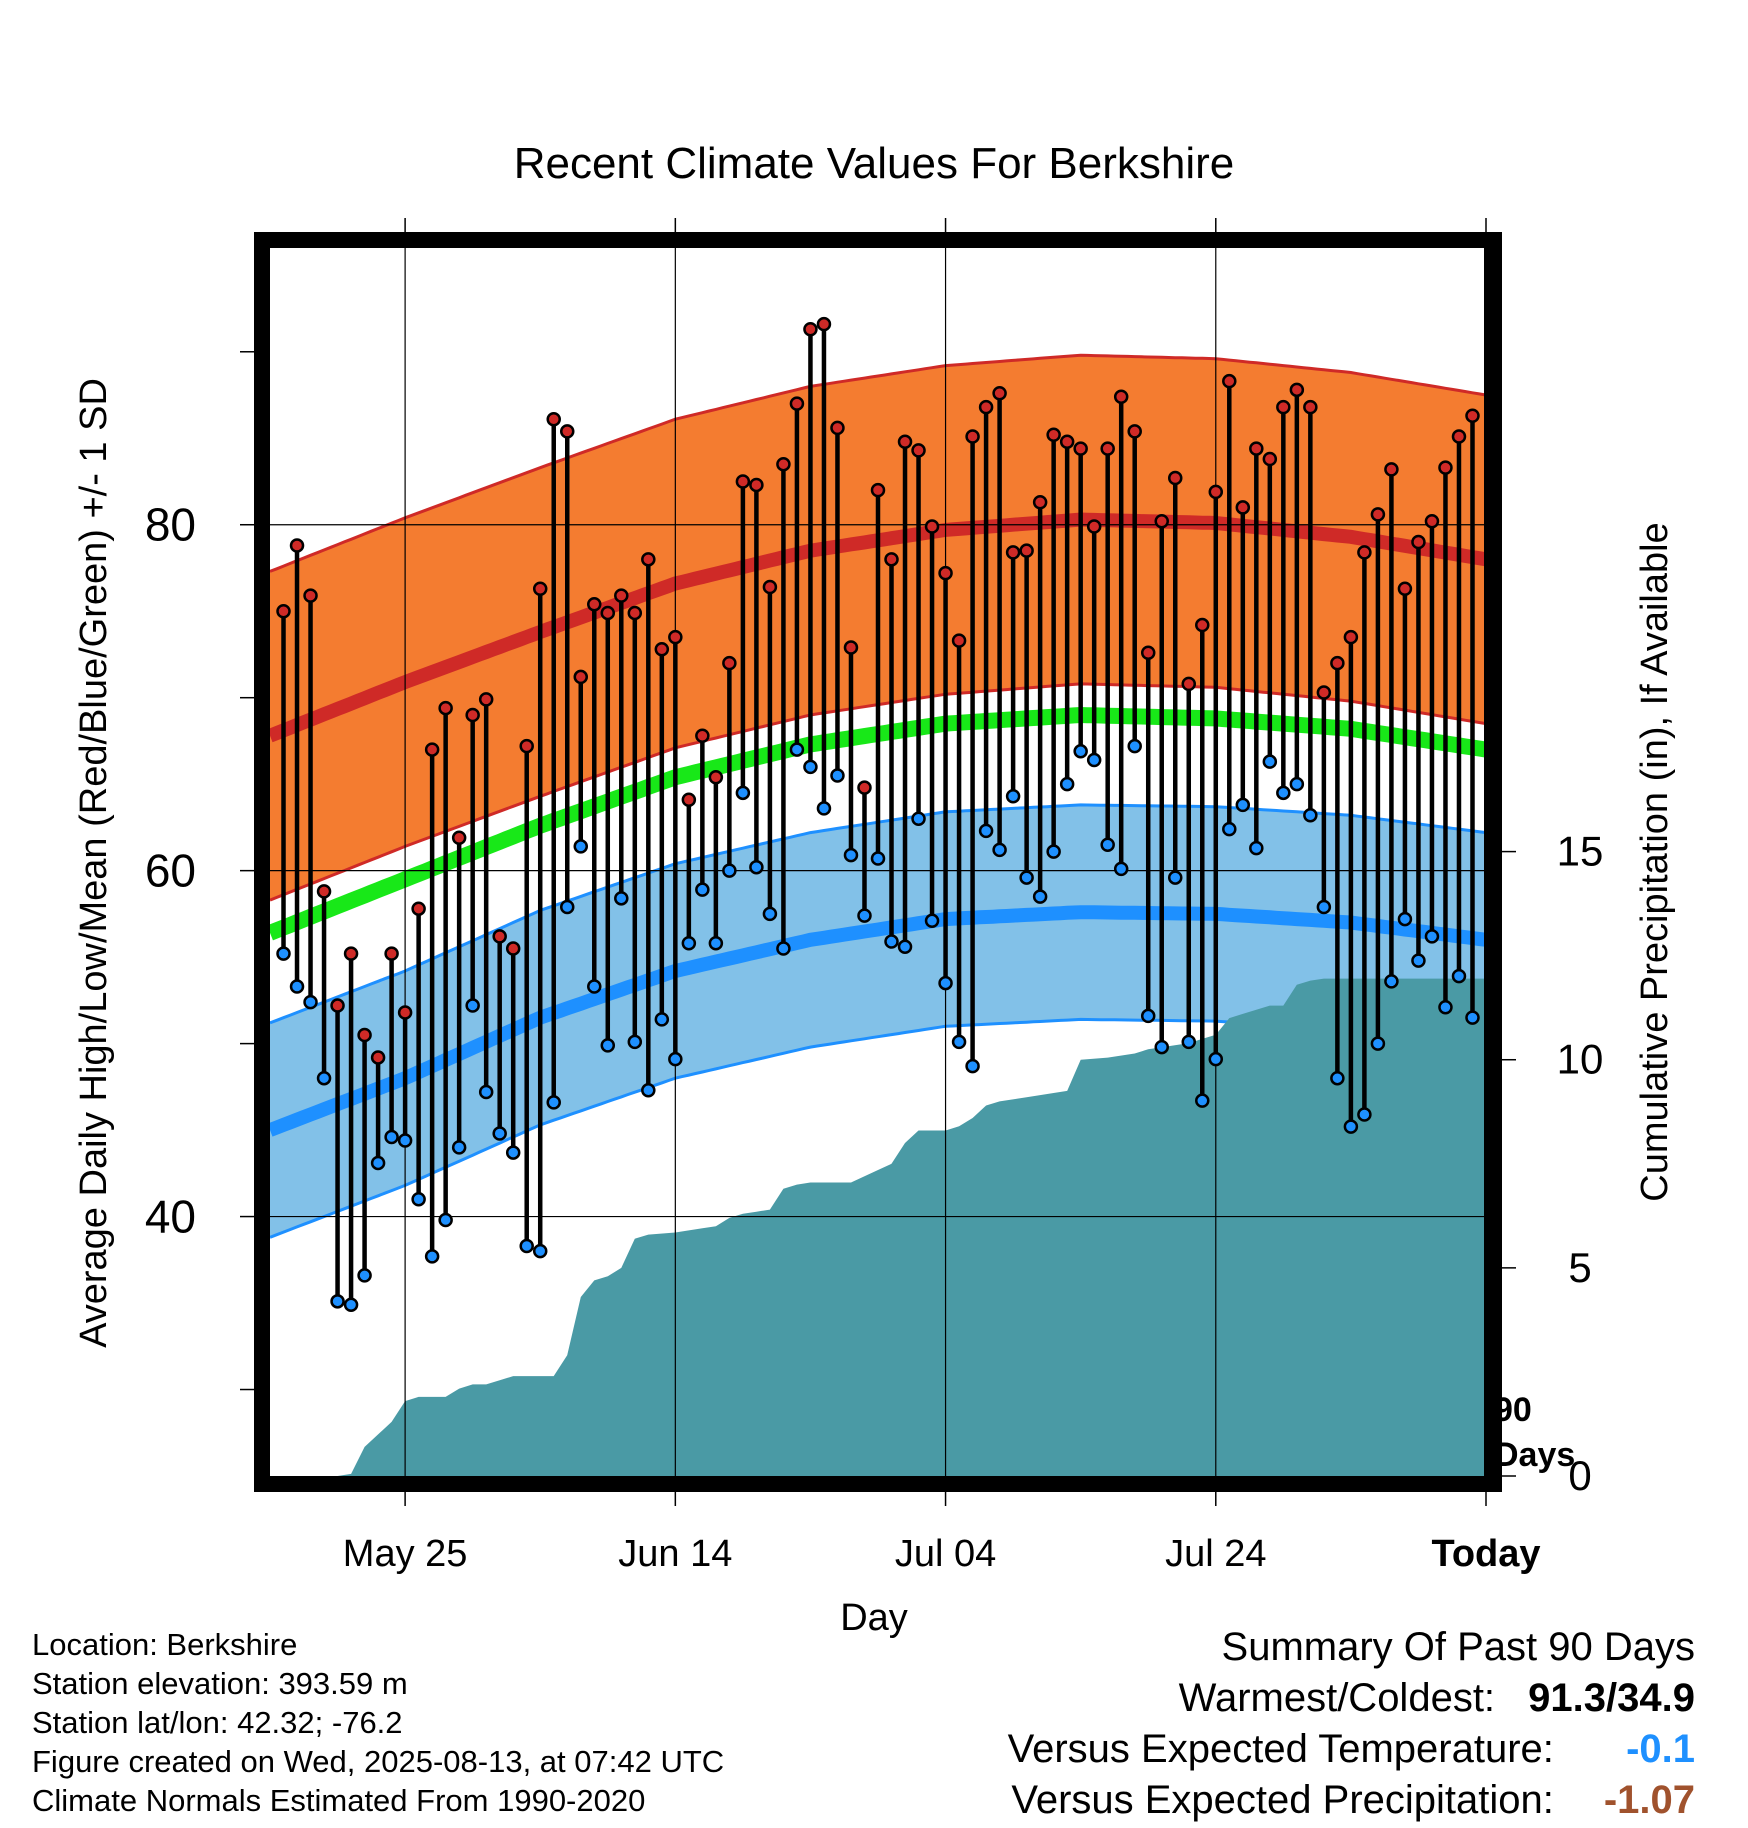  I want to click on y2-tick-label: 5, so click(1579, 1267).